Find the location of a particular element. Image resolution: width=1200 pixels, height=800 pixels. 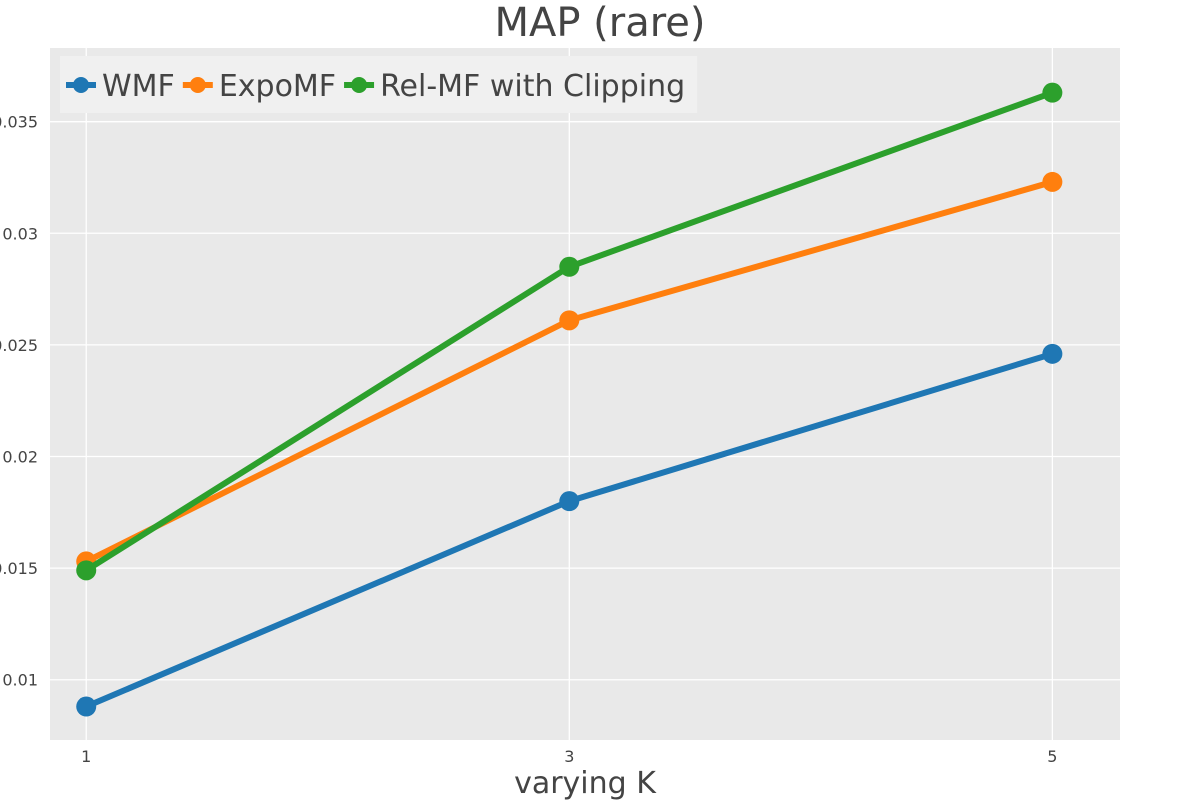

legend-label: Rel-MF with Clipping is located at coordinates (532, 86).